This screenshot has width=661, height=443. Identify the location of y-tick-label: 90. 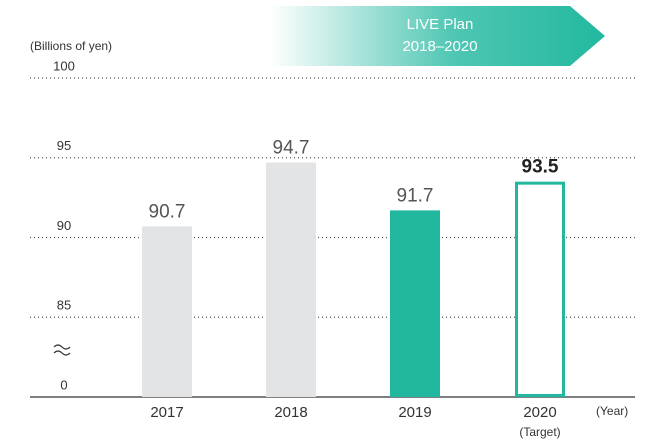
(64, 225).